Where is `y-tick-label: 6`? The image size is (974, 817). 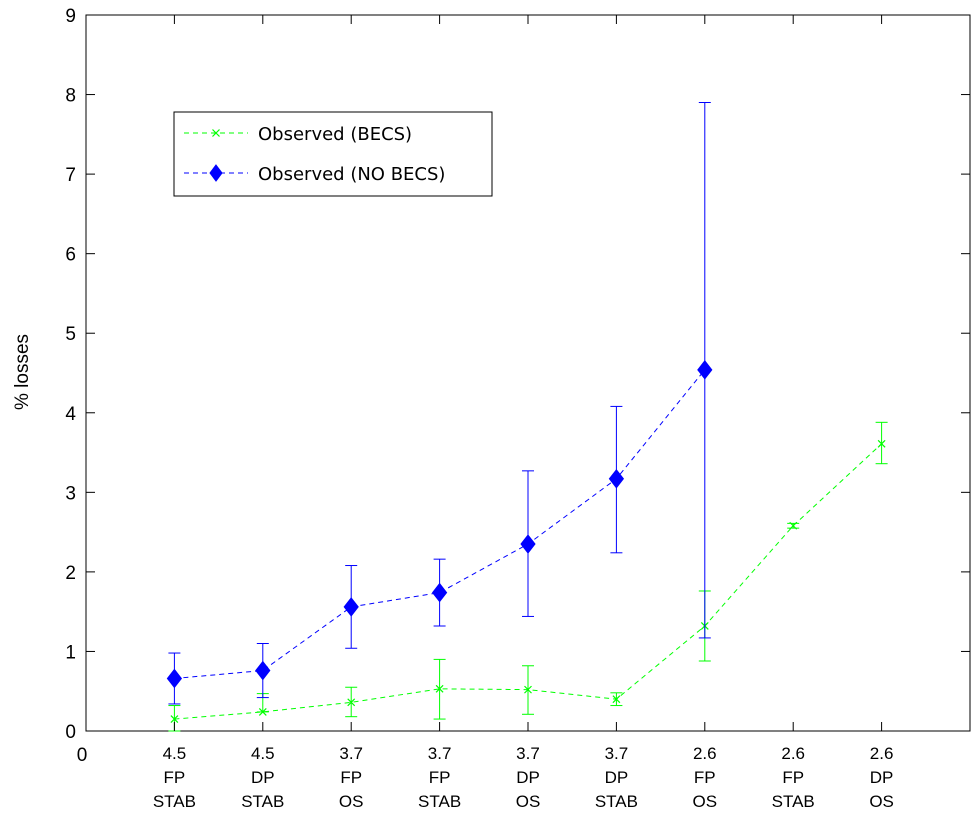 y-tick-label: 6 is located at coordinates (70, 255).